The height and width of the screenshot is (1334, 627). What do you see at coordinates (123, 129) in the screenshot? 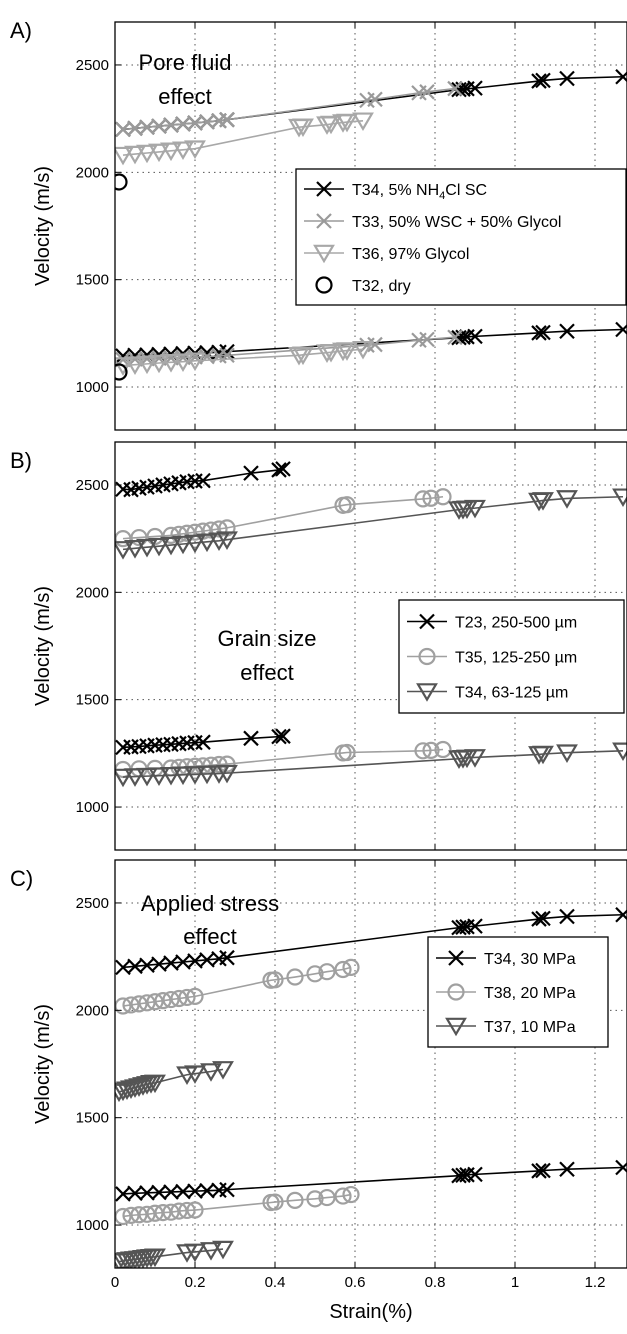
I see `data-point-s1-g0-0-stroke` at bounding box center [123, 129].